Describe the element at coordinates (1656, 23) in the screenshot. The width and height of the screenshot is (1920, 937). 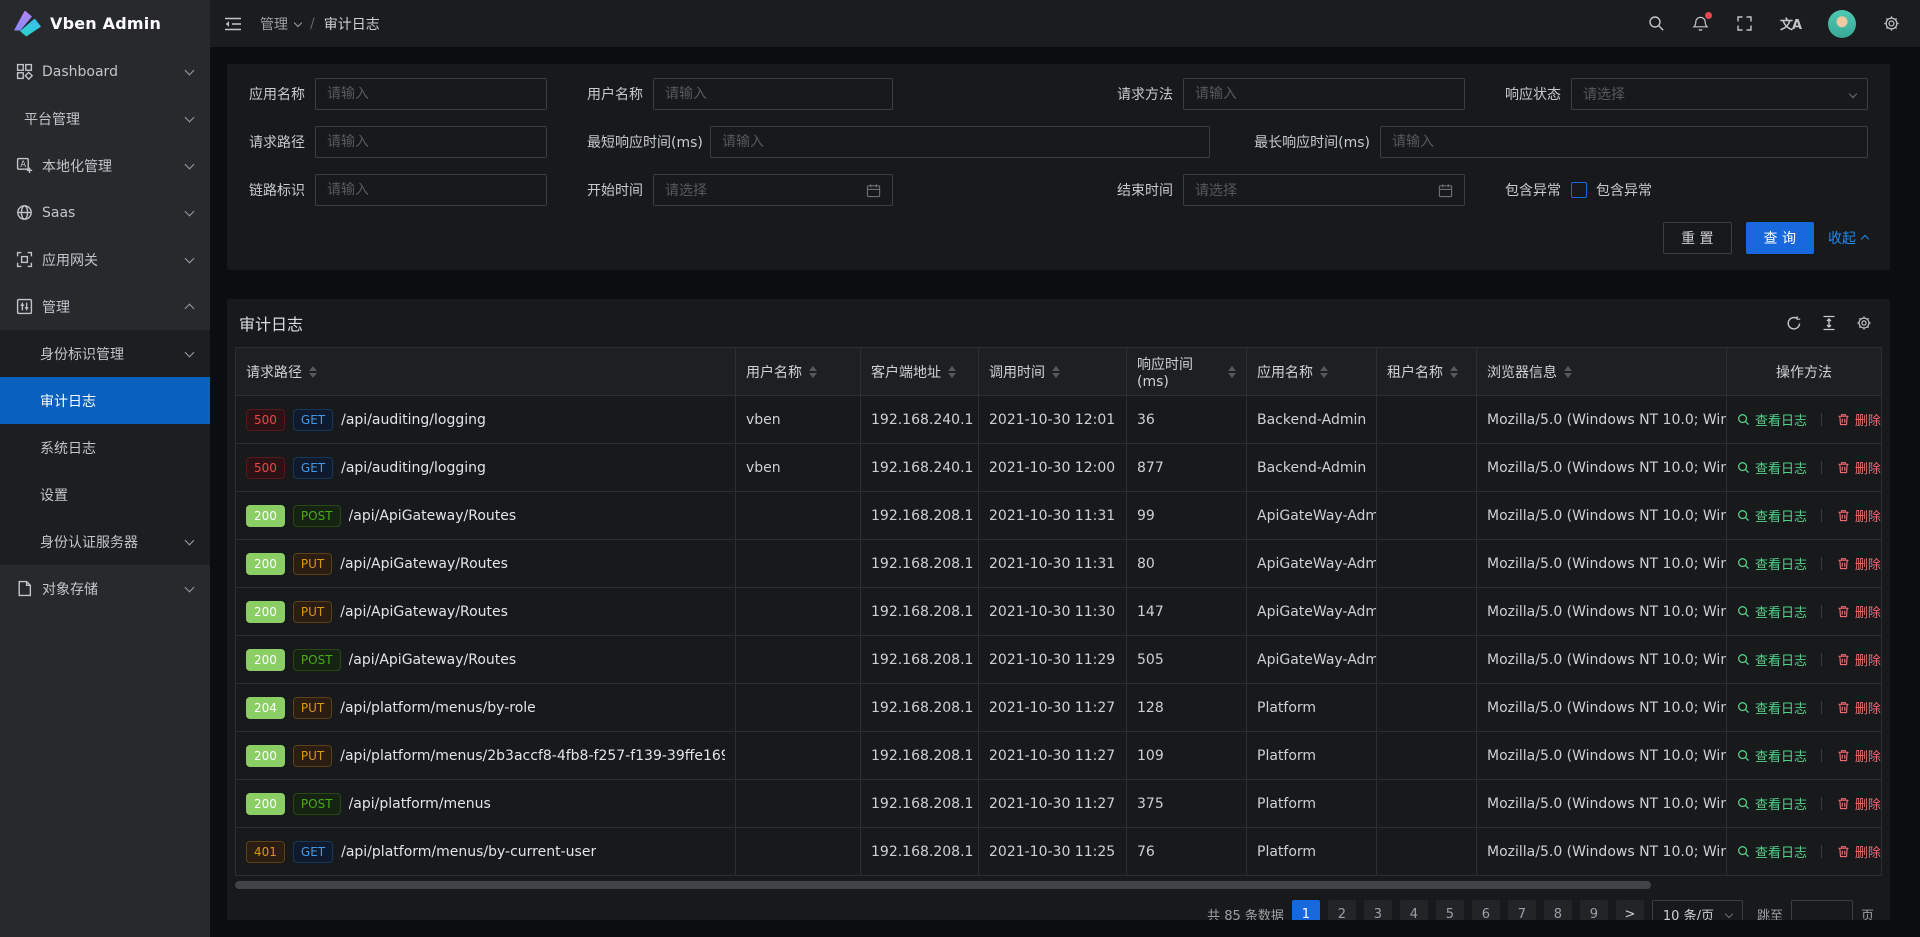
I see `search-icon` at that location.